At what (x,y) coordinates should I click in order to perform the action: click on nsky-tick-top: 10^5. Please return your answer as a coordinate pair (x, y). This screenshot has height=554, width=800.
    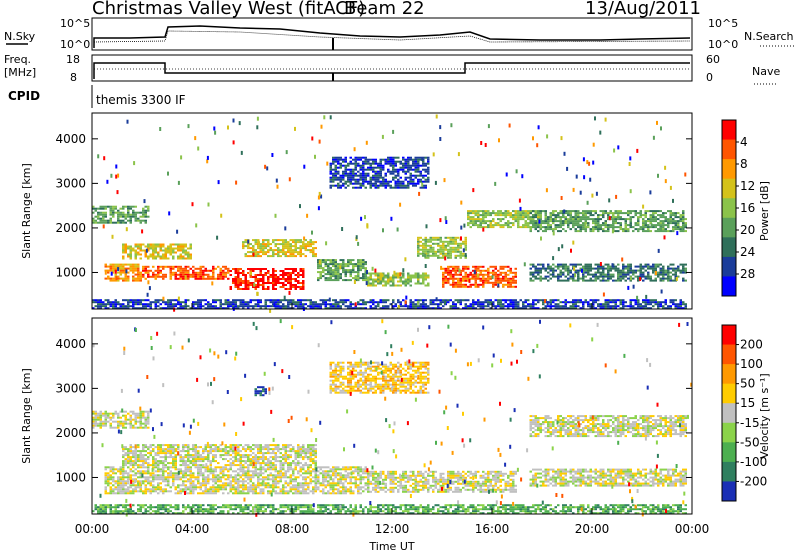
    Looking at the image, I should click on (75, 23).